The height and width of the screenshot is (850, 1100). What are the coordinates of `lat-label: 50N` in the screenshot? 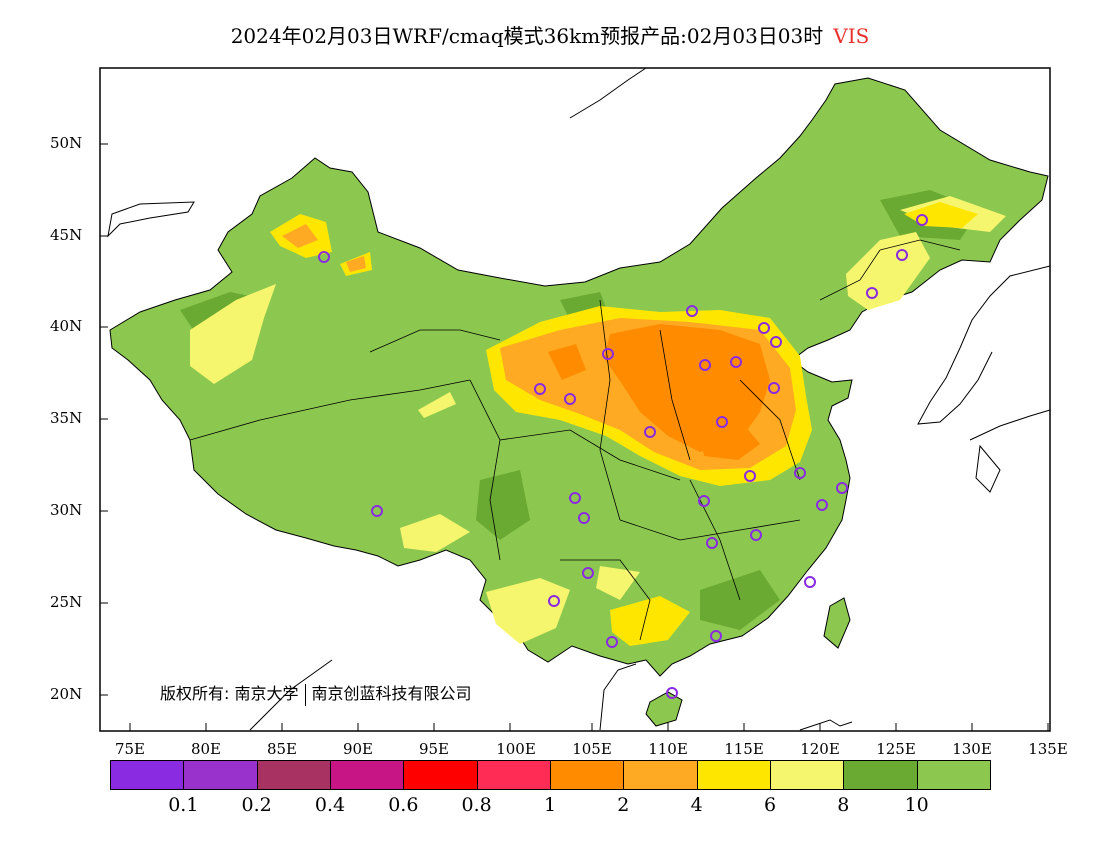 It's located at (66, 143).